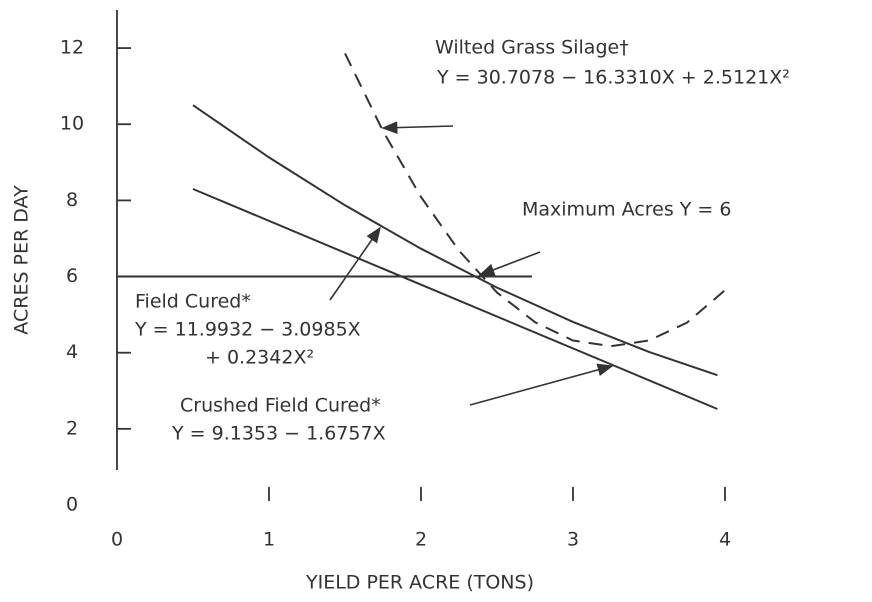 The width and height of the screenshot is (872, 602). I want to click on x-tick-label: 1, so click(269, 540).